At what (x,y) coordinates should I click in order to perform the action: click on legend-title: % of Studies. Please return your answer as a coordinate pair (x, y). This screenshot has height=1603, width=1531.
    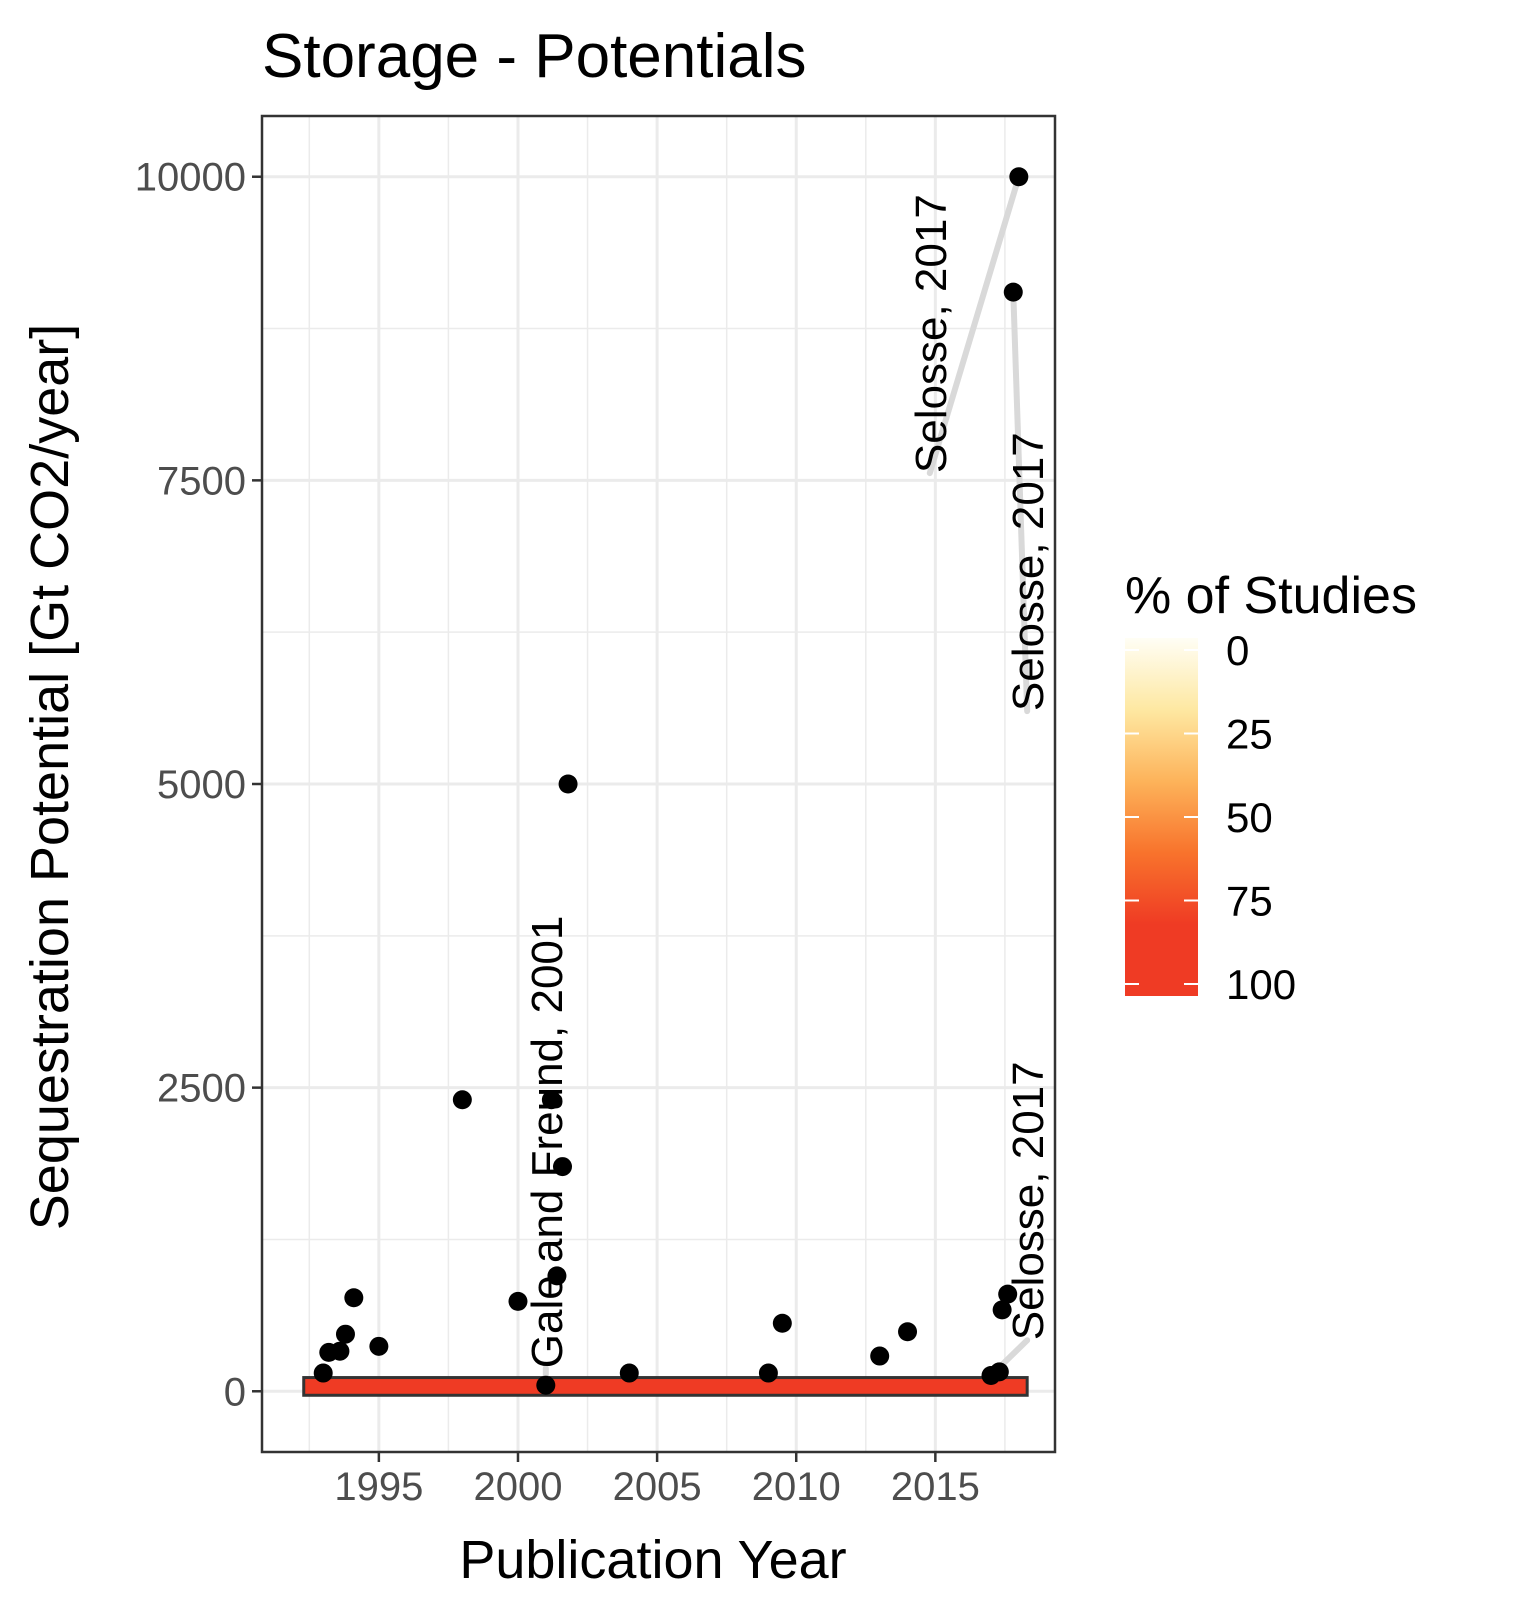
    Looking at the image, I should click on (1271, 596).